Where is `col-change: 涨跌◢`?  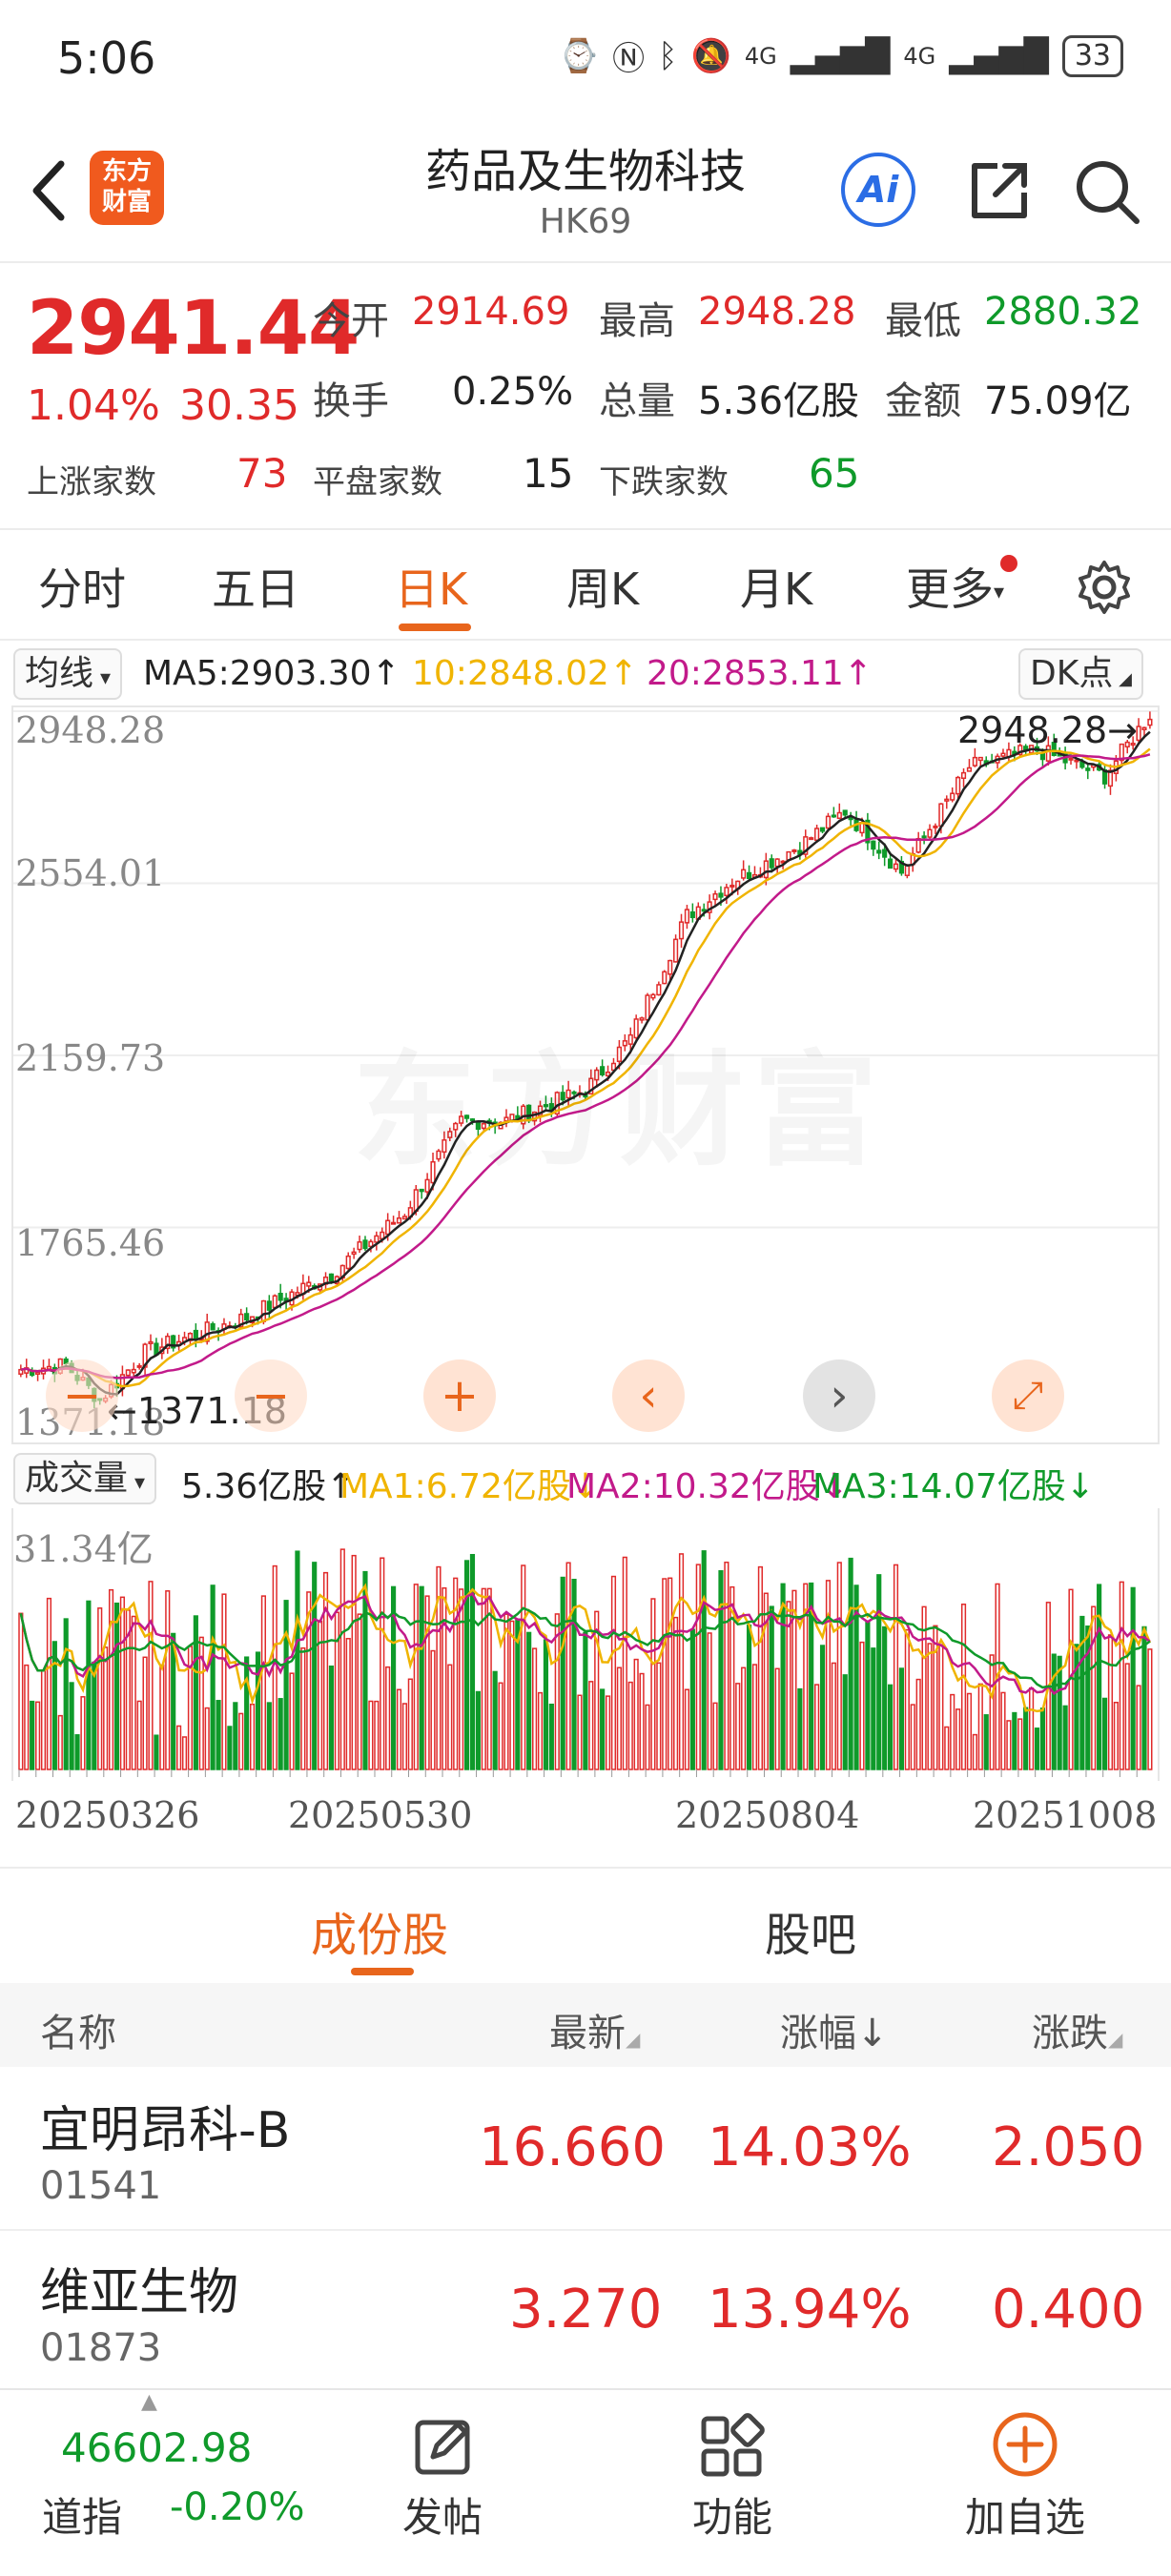
col-change: 涨跌◢ is located at coordinates (1077, 2033).